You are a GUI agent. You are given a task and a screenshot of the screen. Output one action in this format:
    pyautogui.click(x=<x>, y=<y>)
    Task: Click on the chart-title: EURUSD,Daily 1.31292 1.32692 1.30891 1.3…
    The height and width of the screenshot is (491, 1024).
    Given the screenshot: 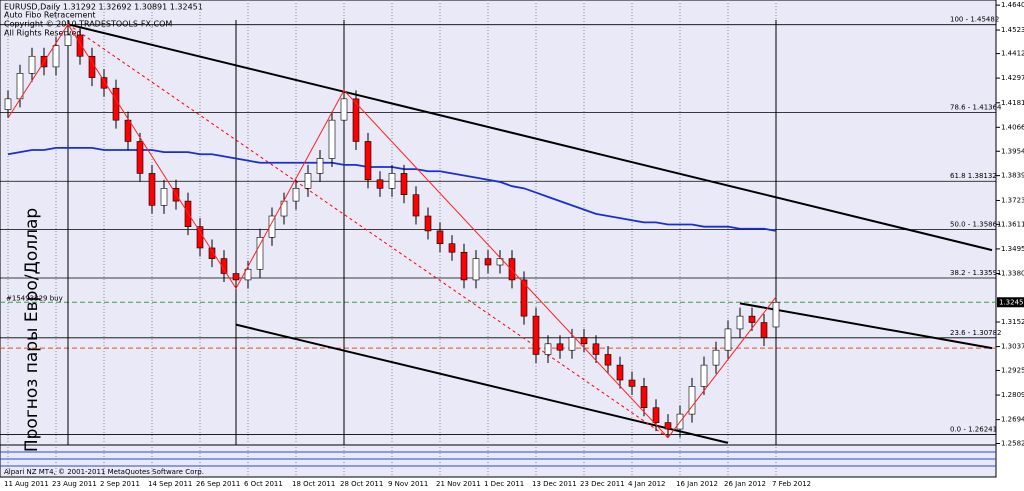 What is the action you would take?
    pyautogui.click(x=103, y=7)
    